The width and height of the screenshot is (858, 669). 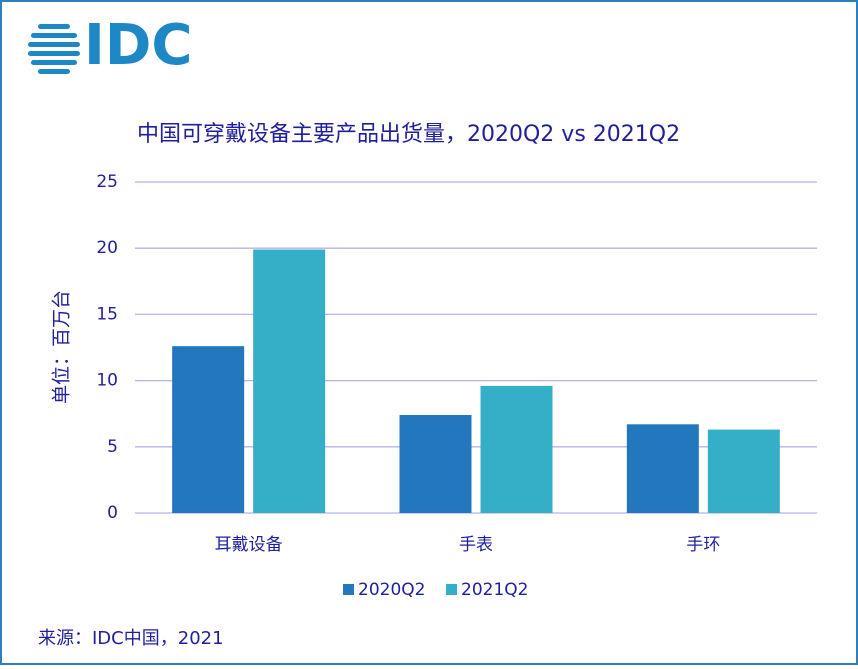 What do you see at coordinates (131, 638) in the screenshot?
I see `source: 来源：IDC中国，2021` at bounding box center [131, 638].